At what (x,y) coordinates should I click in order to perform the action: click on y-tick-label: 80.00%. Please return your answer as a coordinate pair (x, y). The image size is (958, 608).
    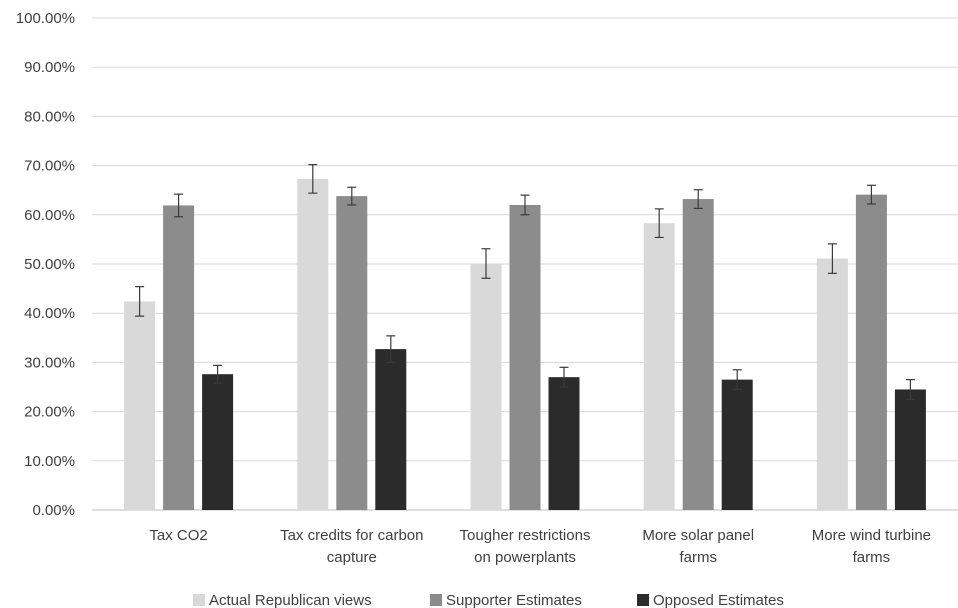
    Looking at the image, I should click on (49, 116).